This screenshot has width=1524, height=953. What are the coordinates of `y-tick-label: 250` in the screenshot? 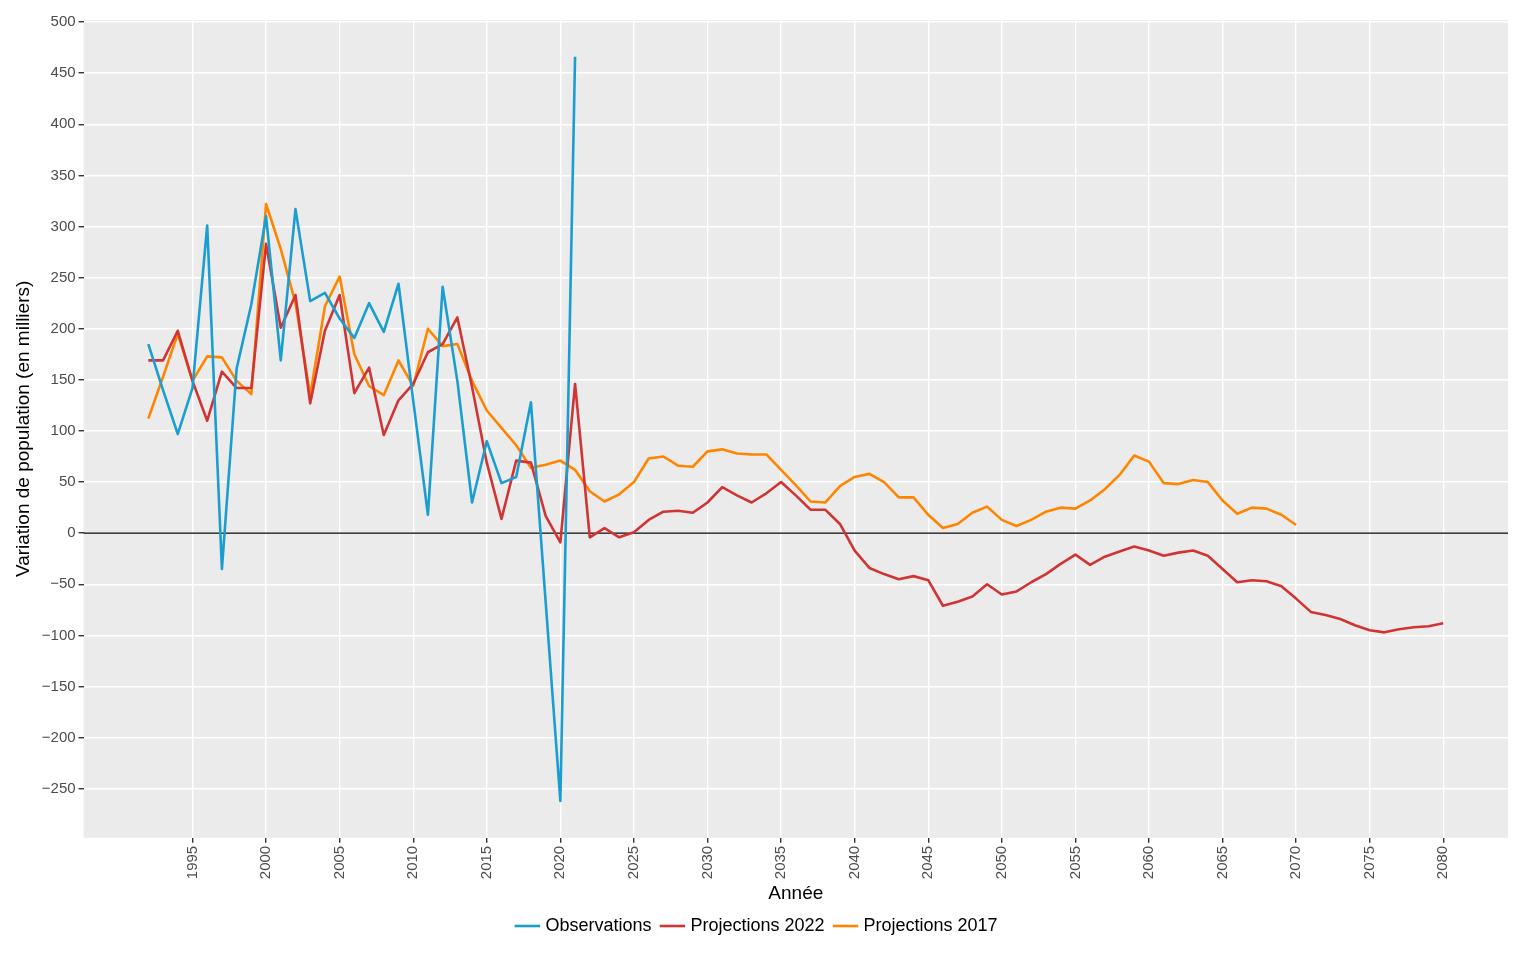 It's located at (63, 276).